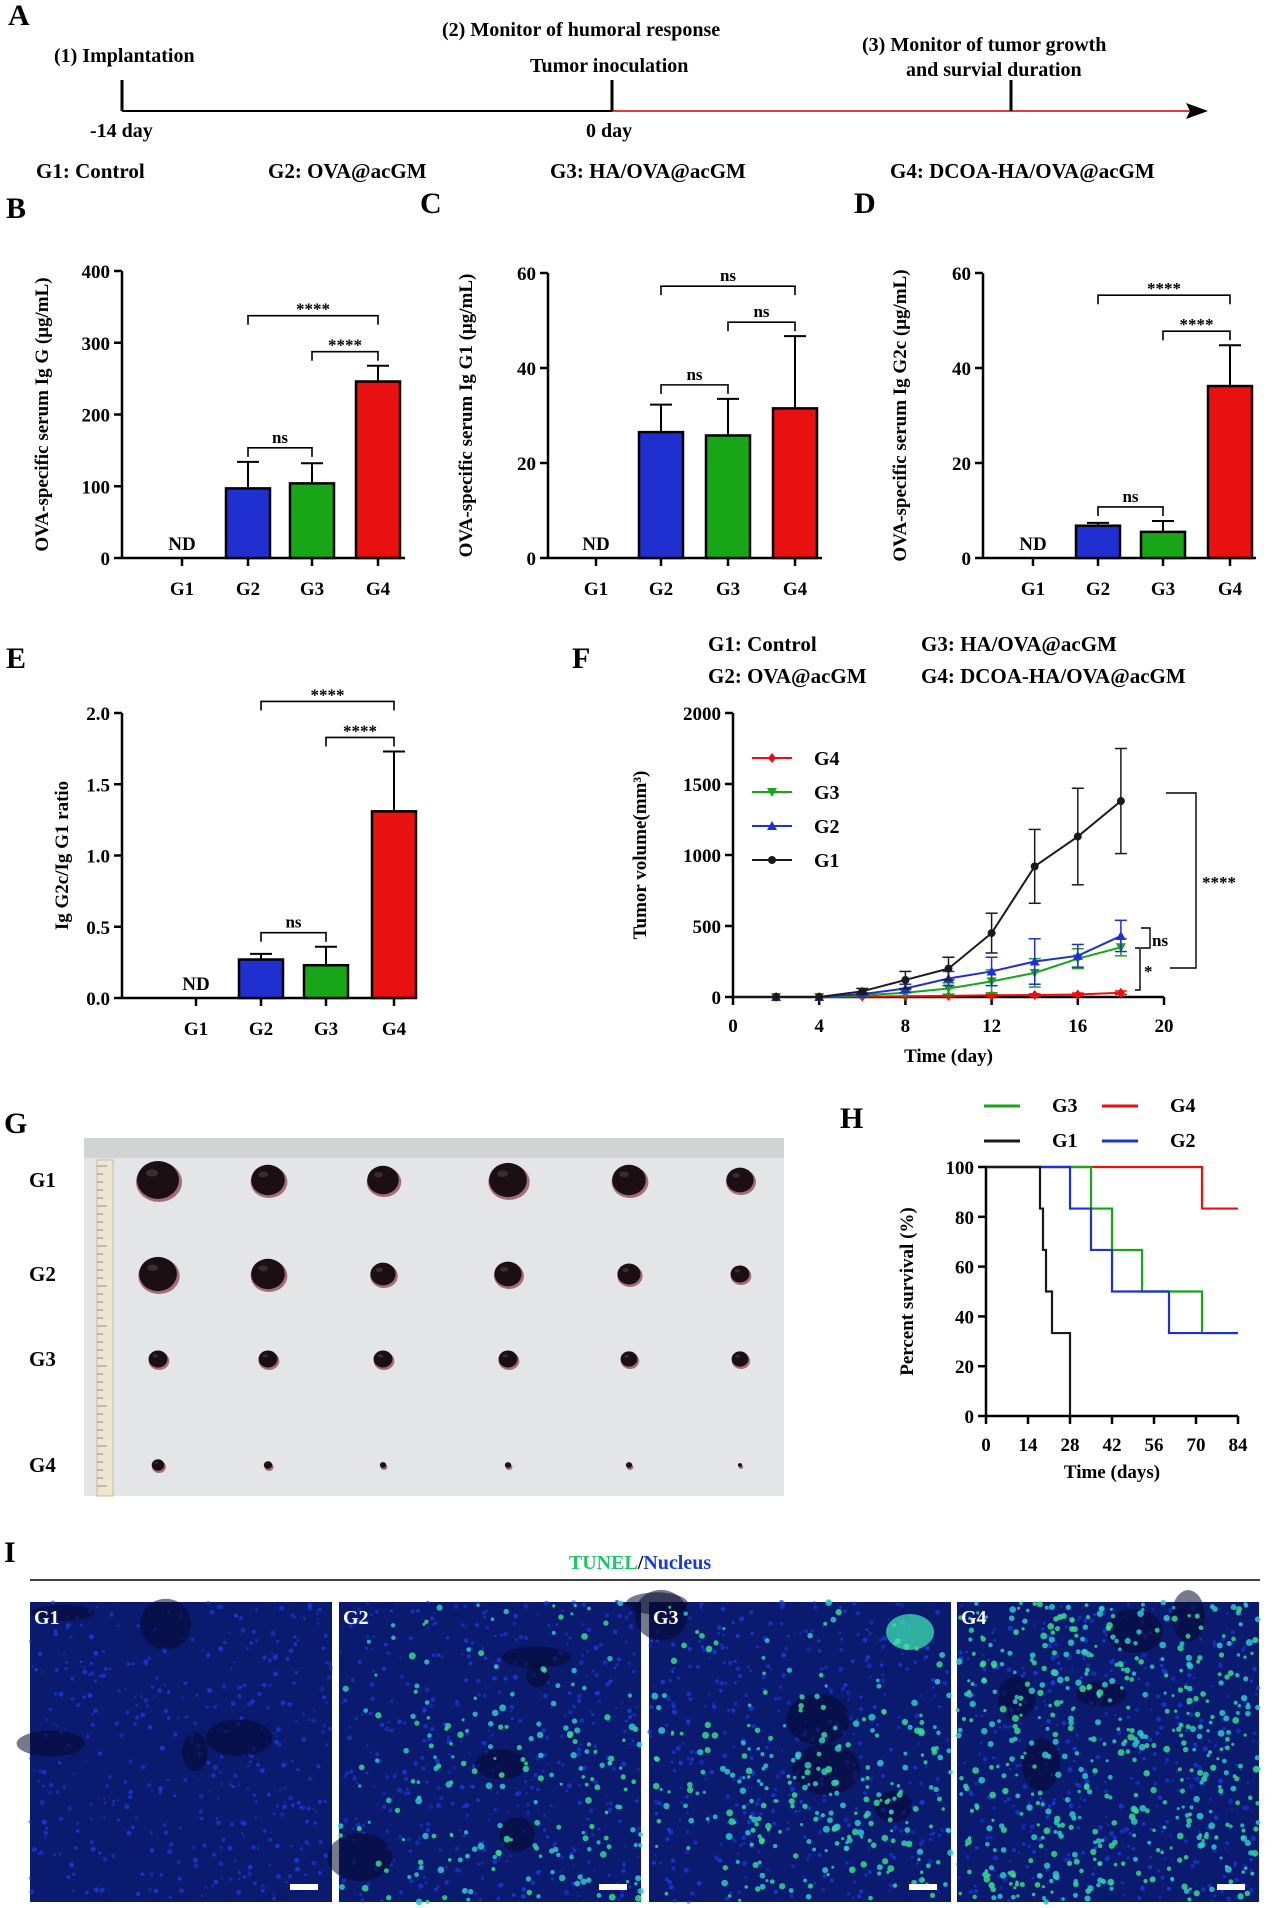  What do you see at coordinates (967, 559) in the screenshot?
I see `d-ytick-label: 0` at bounding box center [967, 559].